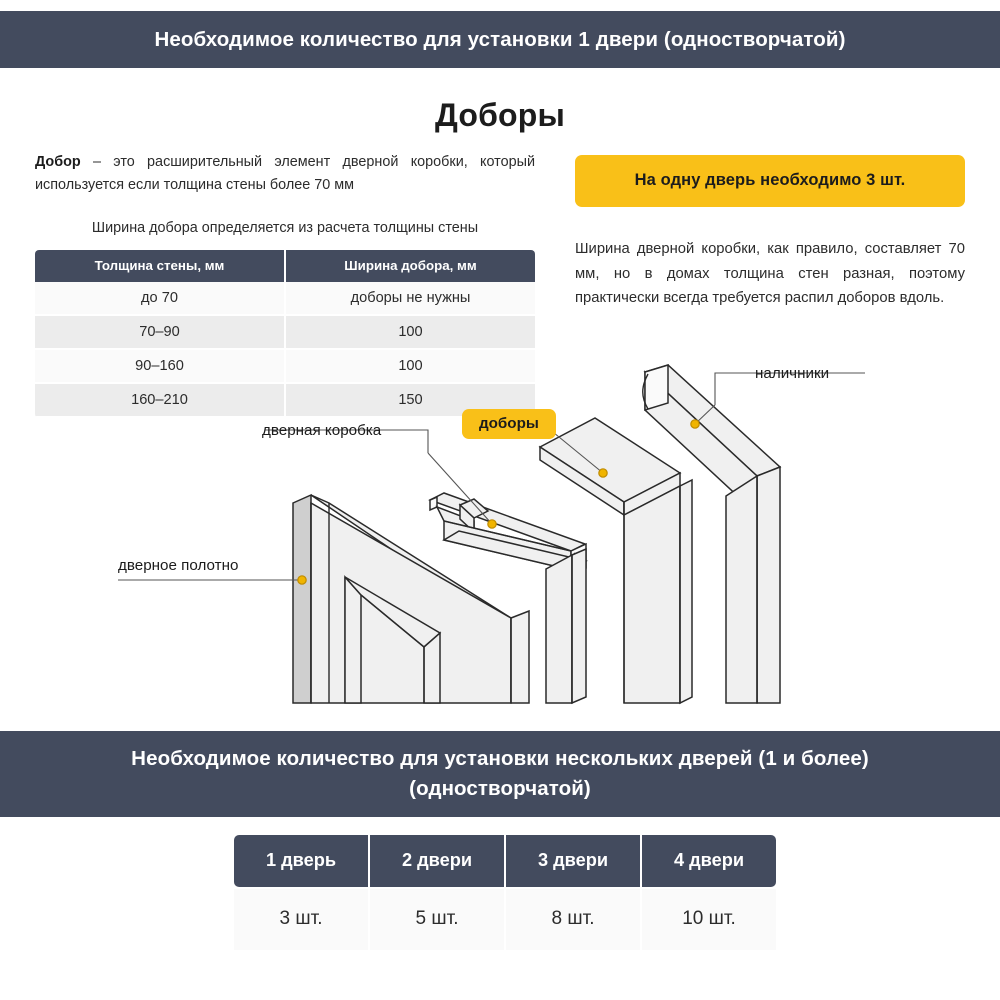  I want to click on dvernoe-polotno-label: дверное полотно, so click(178, 565).